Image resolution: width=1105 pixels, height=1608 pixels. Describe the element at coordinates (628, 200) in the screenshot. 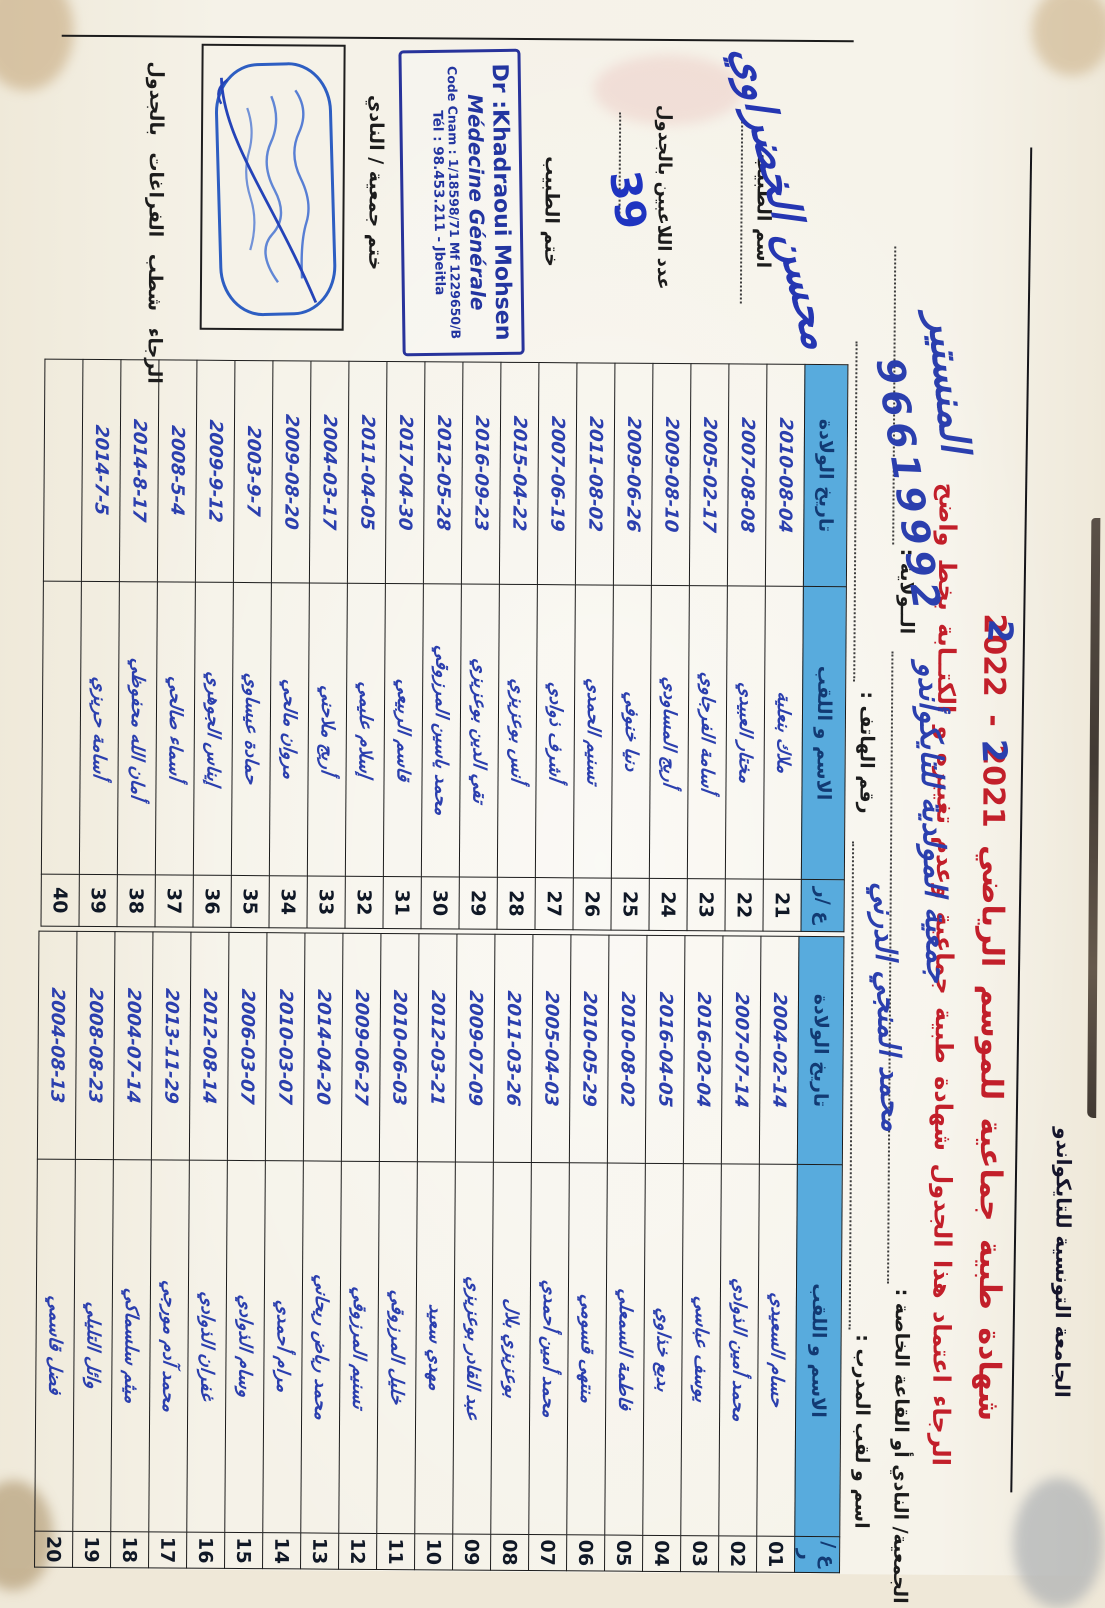

I see `players-count-value: 39` at that location.